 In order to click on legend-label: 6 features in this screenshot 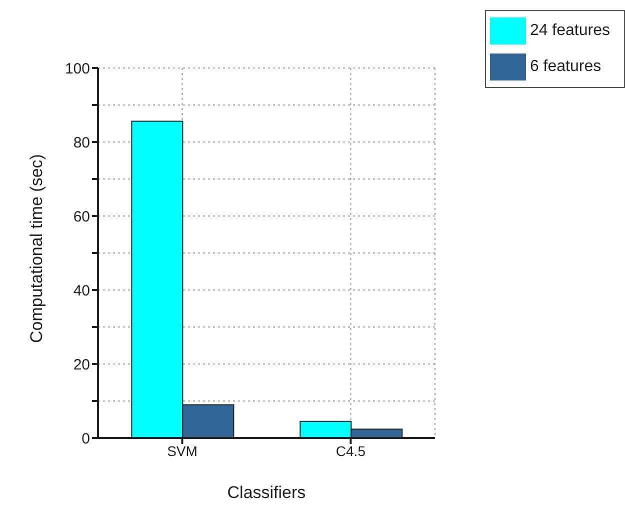, I will do `click(566, 67)`.